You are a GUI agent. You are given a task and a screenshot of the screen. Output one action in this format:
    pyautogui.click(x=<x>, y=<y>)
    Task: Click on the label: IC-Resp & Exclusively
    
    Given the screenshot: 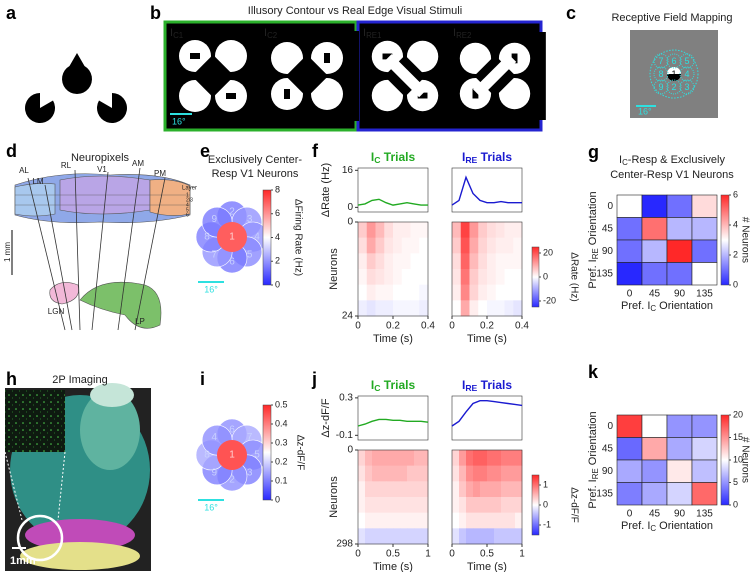 What is the action you would take?
    pyautogui.click(x=672, y=160)
    